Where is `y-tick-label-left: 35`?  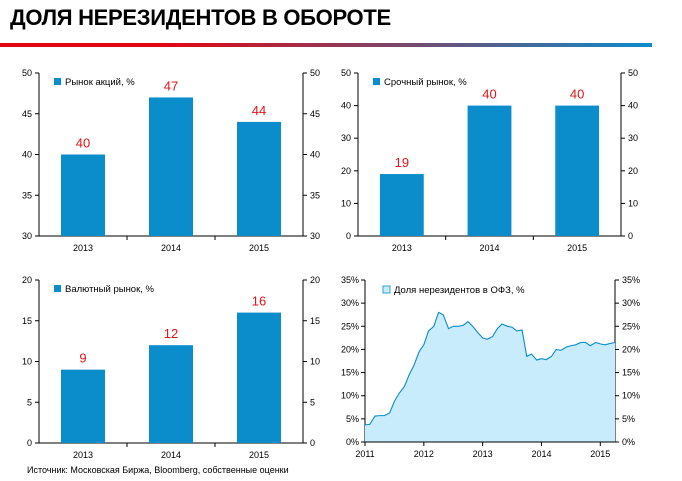 y-tick-label-left: 35 is located at coordinates (27, 195).